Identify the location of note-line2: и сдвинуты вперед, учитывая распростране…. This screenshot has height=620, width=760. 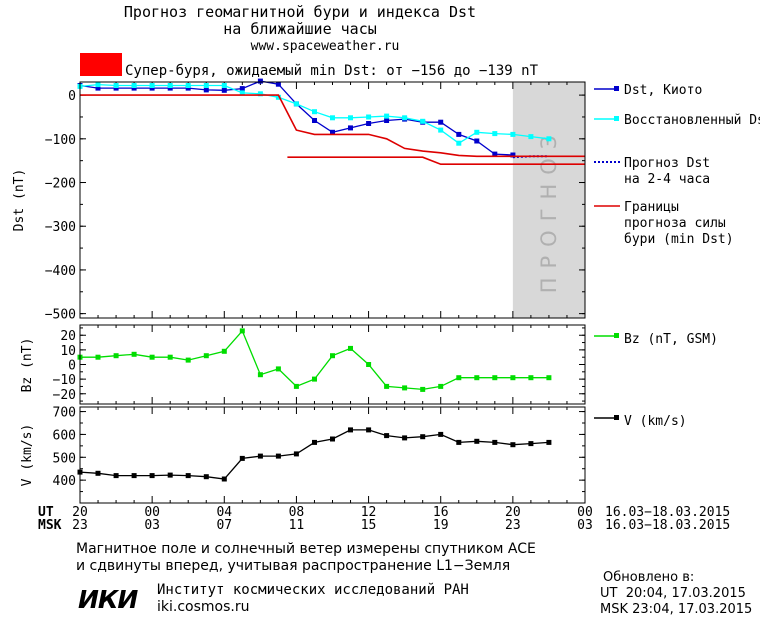
(293, 566).